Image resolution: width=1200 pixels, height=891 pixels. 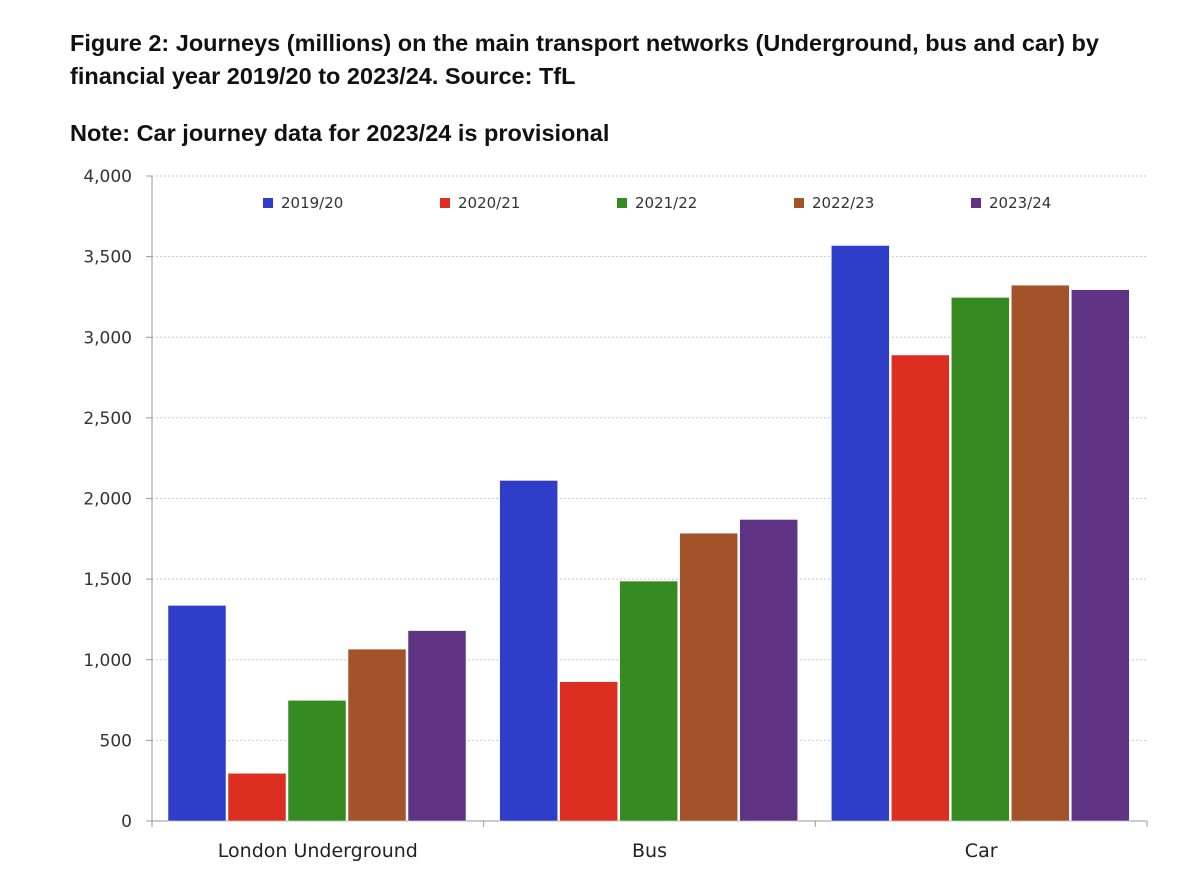 I want to click on legend-label: 2020/21, so click(x=489, y=203).